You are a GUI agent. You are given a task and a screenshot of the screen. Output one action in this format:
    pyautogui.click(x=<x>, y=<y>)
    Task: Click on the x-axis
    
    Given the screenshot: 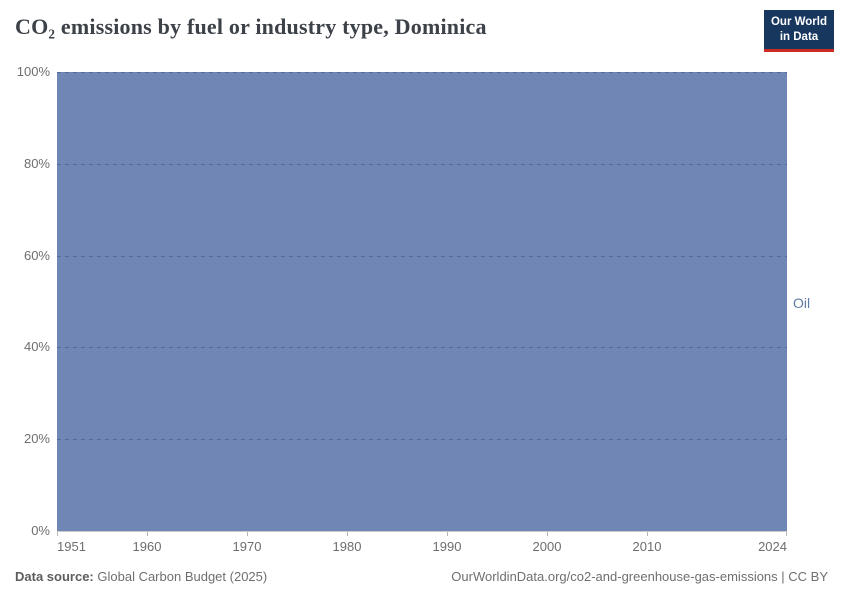 What is the action you would take?
    pyautogui.click(x=422, y=534)
    